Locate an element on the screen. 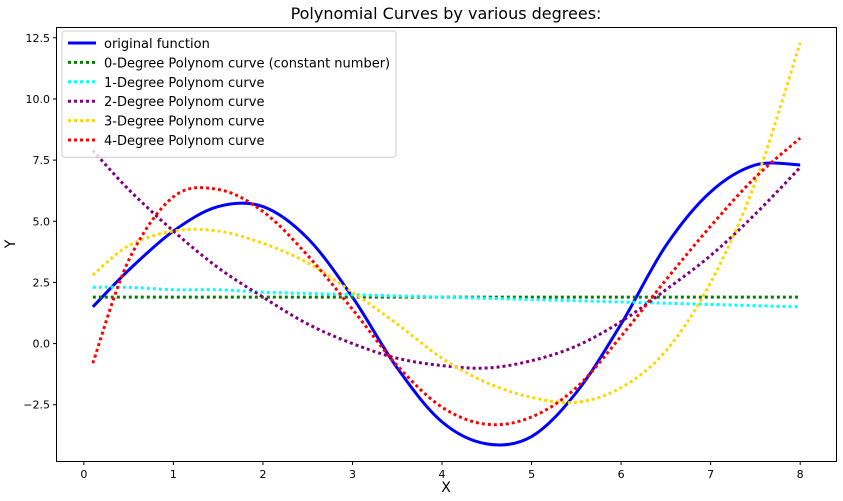 Image resolution: width=843 pixels, height=501 pixels. x-tick-label: 6 is located at coordinates (621, 474).